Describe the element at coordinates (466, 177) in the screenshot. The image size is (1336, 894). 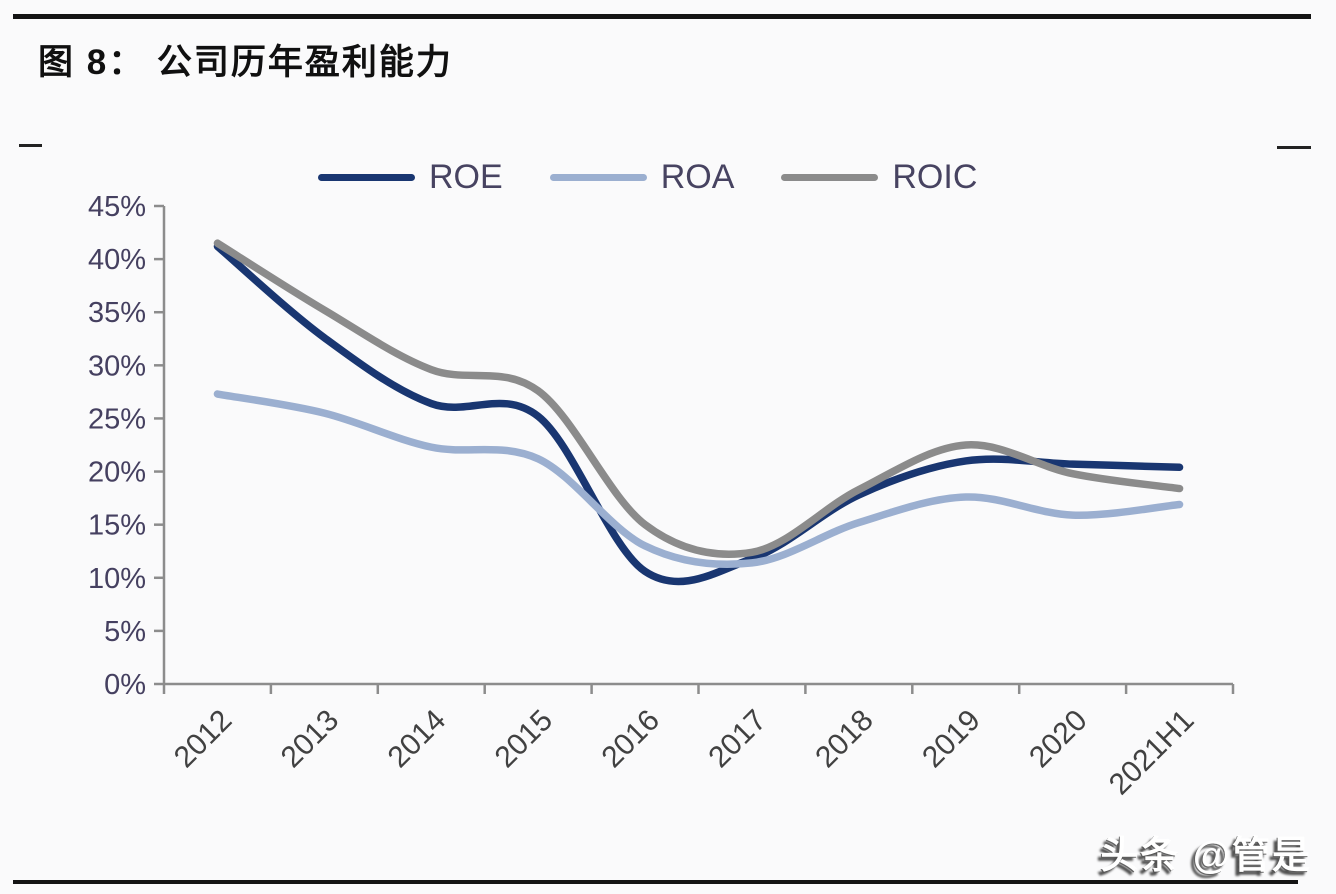
I see `legend-label: ROE` at that location.